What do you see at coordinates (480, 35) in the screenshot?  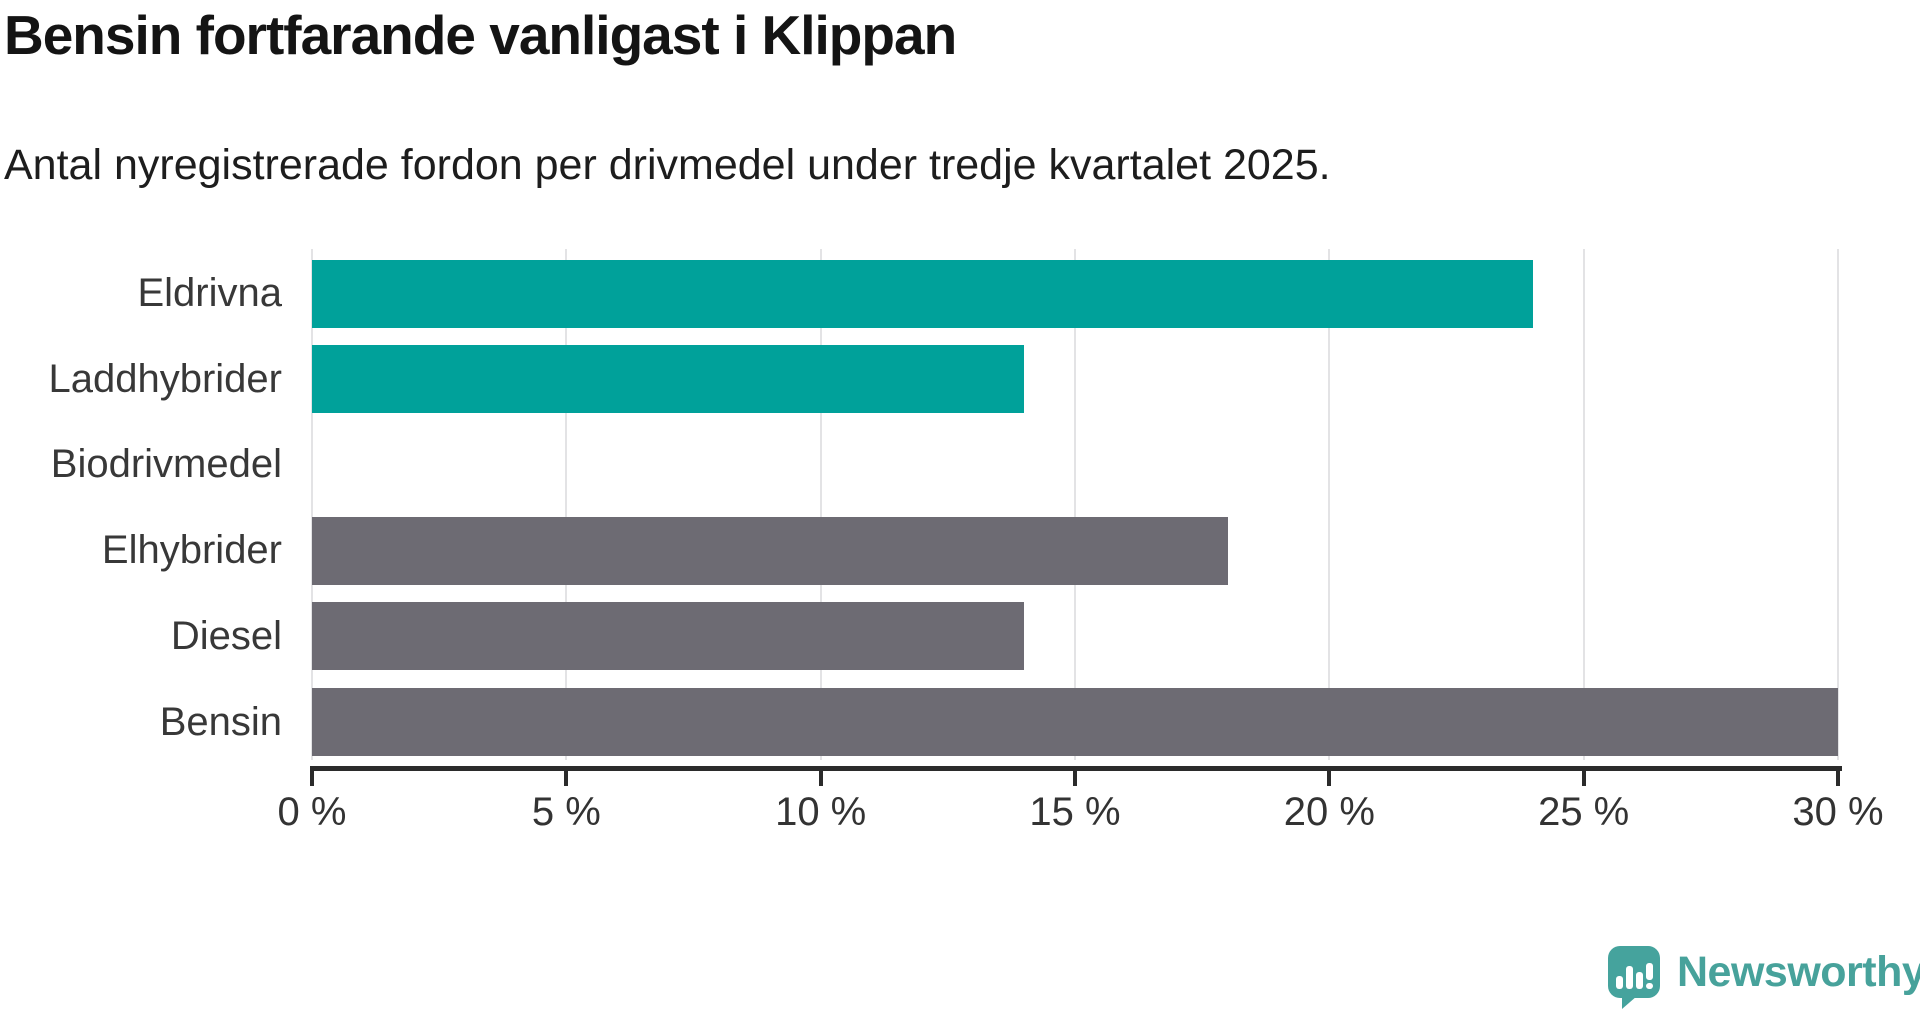 I see `chart-title: Bensin fortfarande vanligast i Klippan` at bounding box center [480, 35].